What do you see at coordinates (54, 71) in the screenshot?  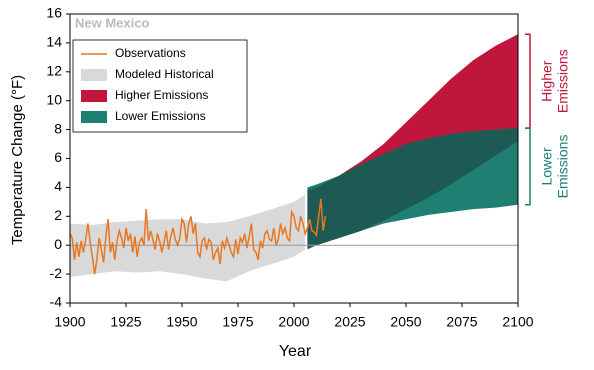 I see `y-tick-label: 12` at bounding box center [54, 71].